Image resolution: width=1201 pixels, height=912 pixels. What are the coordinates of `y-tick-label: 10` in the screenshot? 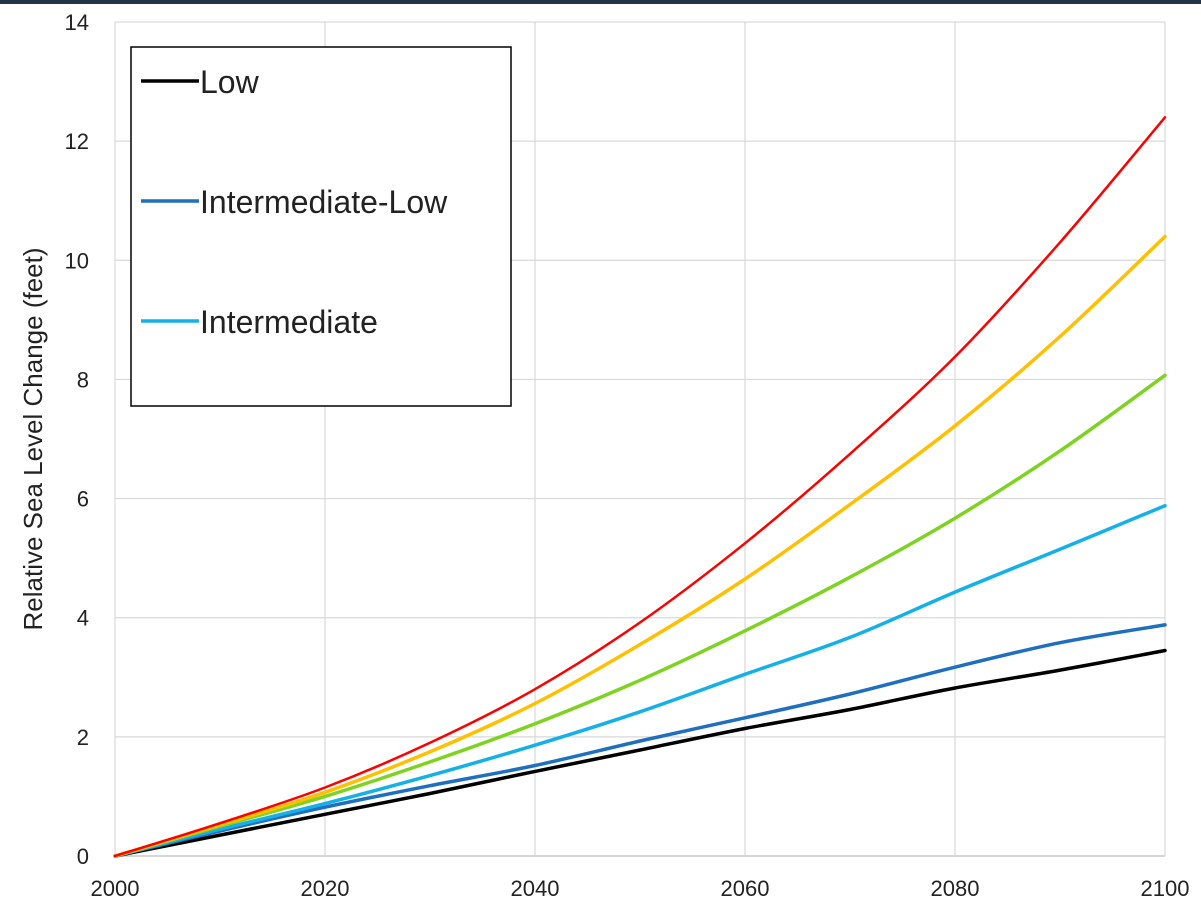 It's located at (77, 260).